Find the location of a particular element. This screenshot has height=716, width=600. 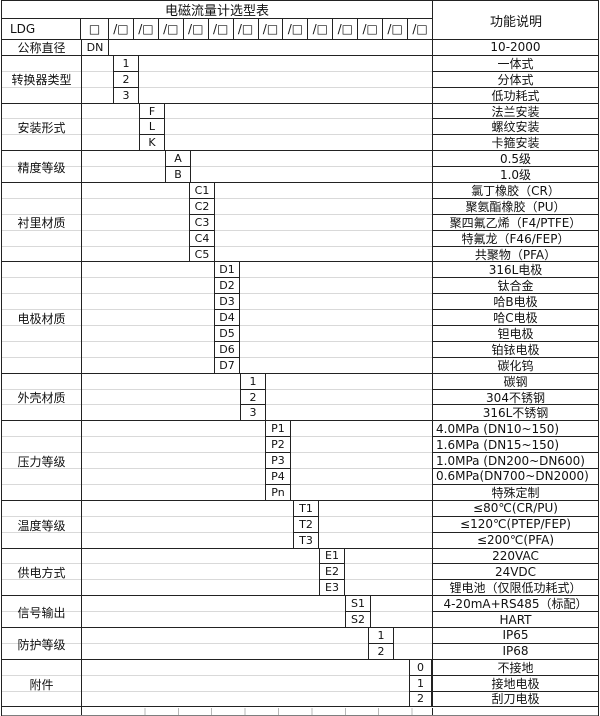

model-prefix: LDG is located at coordinates (41, 28).